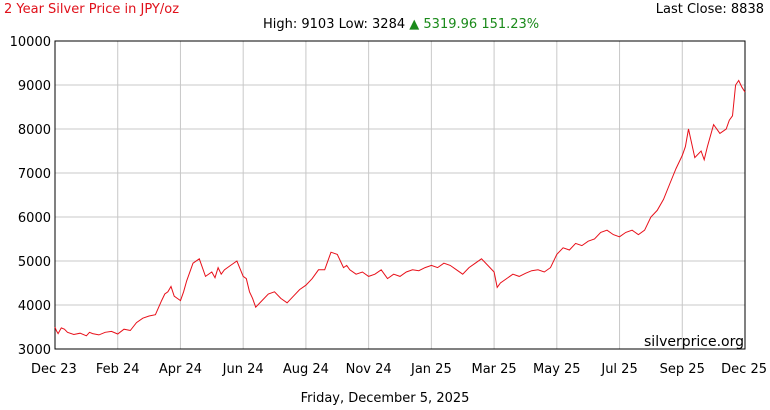 The image size is (770, 410). What do you see at coordinates (682, 369) in the screenshot?
I see `x-tick-label: Sep 25` at bounding box center [682, 369].